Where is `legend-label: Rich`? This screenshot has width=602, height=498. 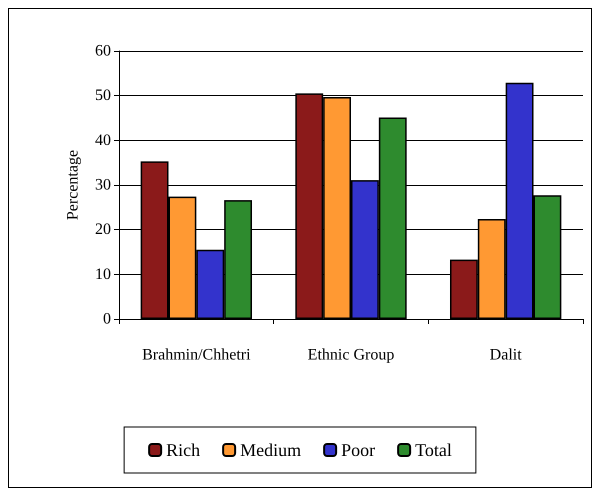
legend-label: Rich is located at coordinates (183, 450).